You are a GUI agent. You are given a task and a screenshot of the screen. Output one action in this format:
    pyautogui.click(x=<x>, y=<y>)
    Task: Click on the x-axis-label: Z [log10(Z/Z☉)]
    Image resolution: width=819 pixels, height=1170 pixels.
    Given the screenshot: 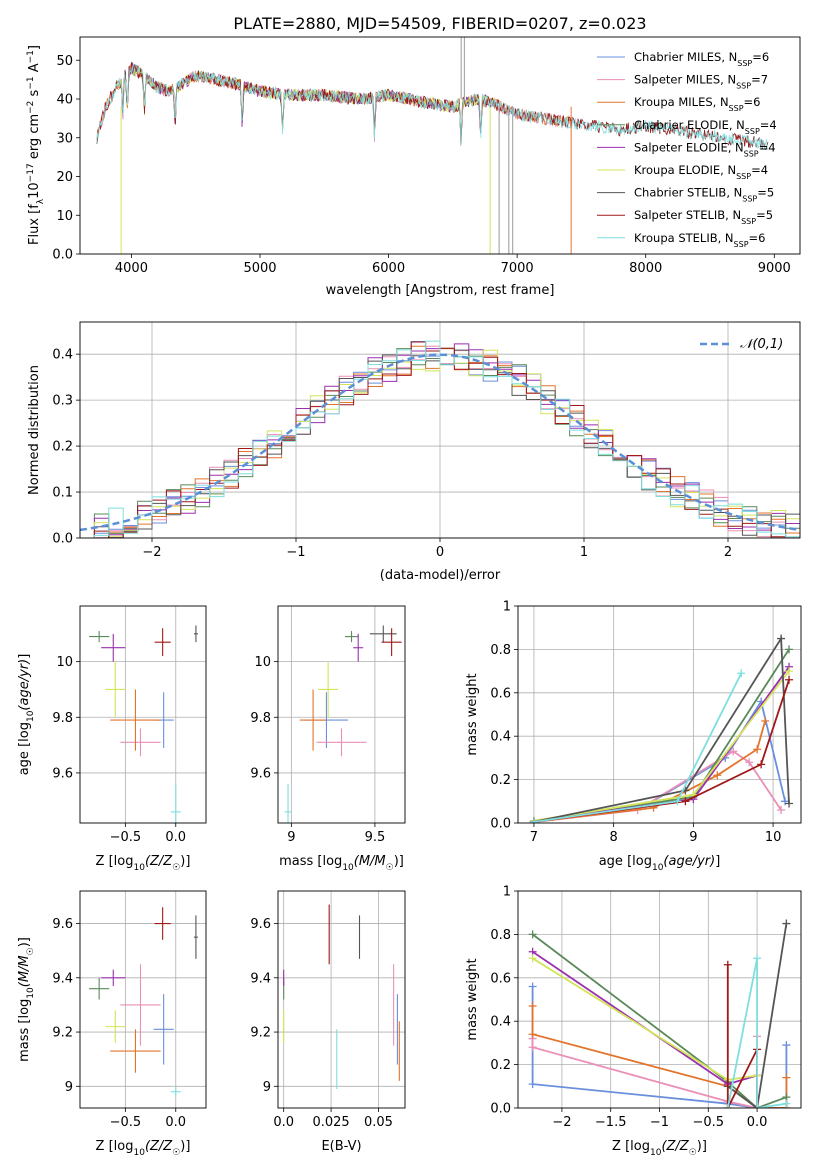 What is the action you would take?
    pyautogui.click(x=659, y=1148)
    